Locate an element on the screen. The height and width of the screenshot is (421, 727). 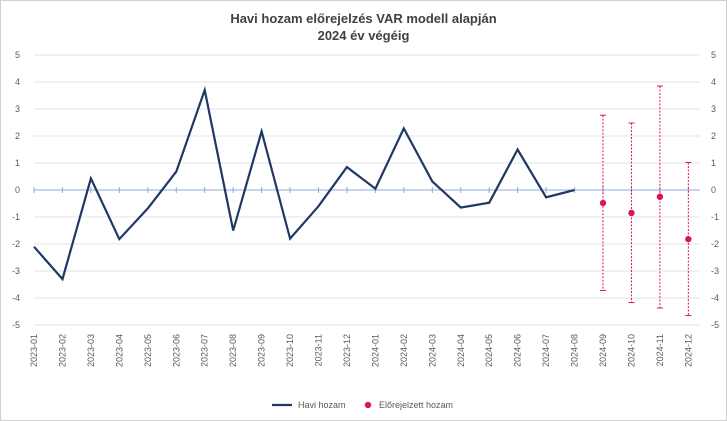
x-tick-label: 2023-10 is located at coordinates (290, 350).